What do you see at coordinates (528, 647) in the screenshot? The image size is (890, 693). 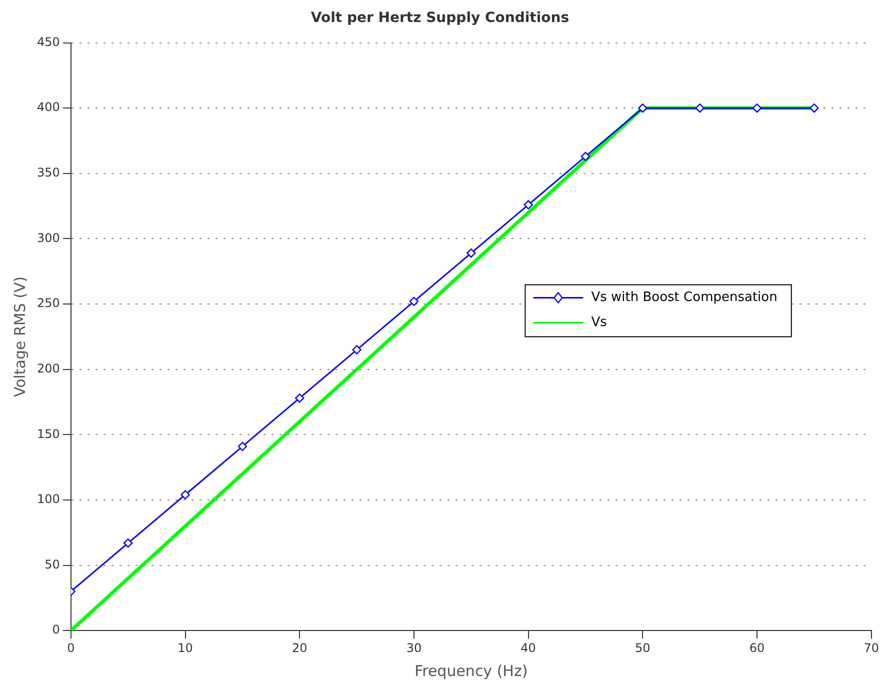 I see `x-tick-label: 40` at bounding box center [528, 647].